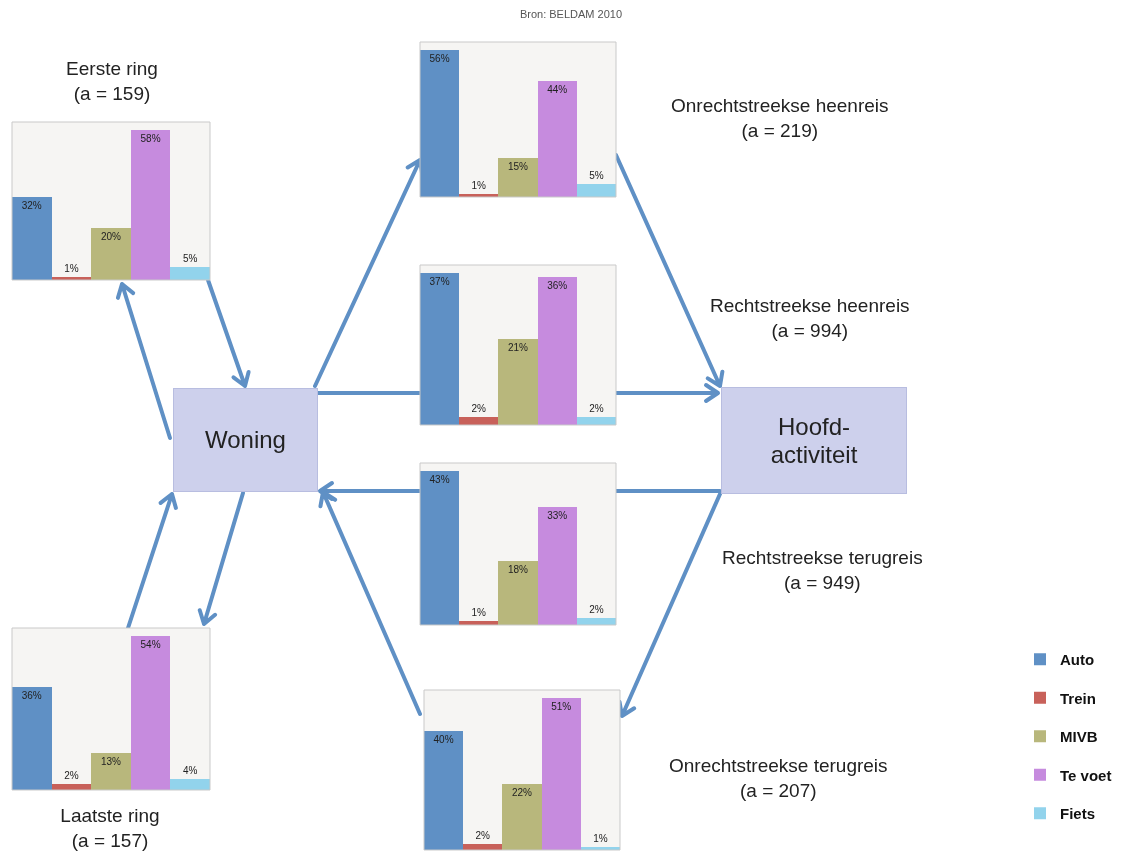 The image size is (1142, 852). What do you see at coordinates (443, 739) in the screenshot?
I see `data-label: 40%` at bounding box center [443, 739].